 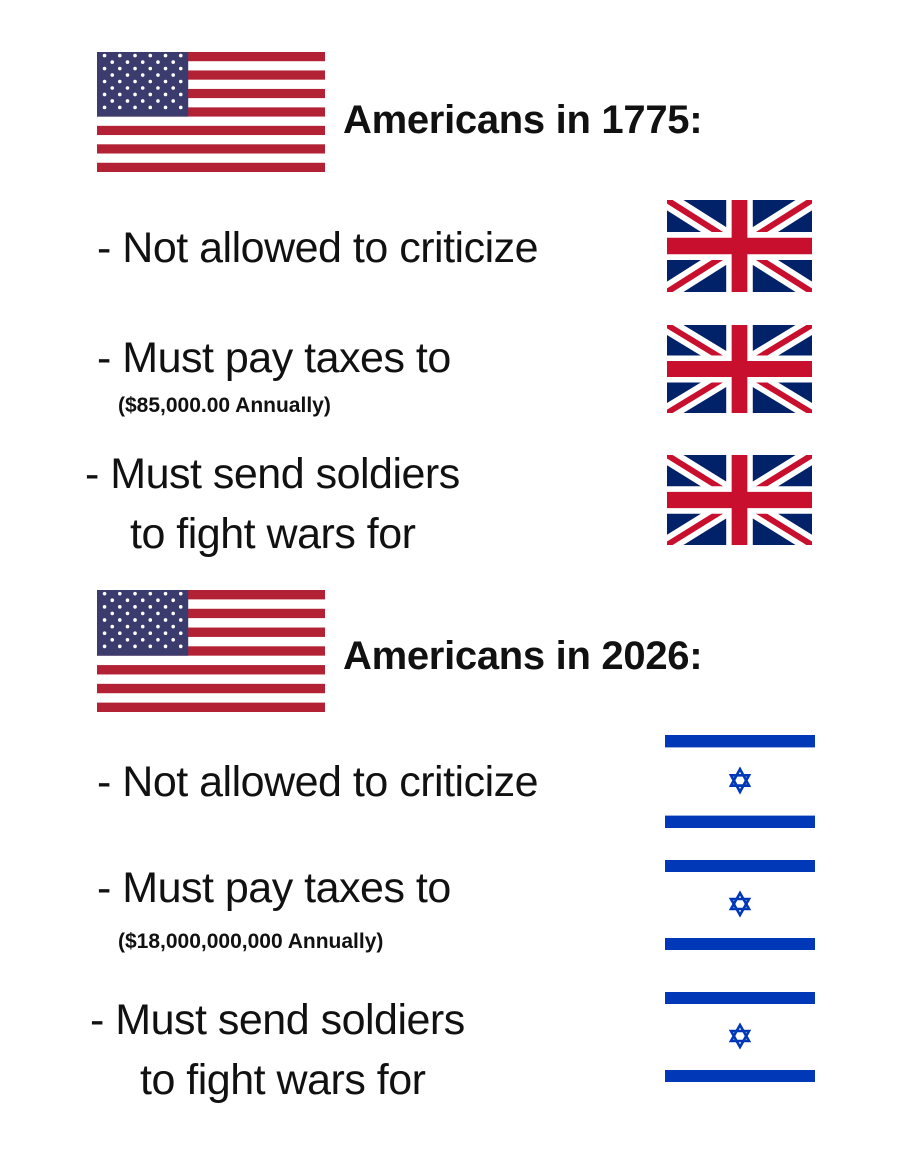 What do you see at coordinates (251, 941) in the screenshot?
I see `list-item-note: ($18,000,000,000 Annually)` at bounding box center [251, 941].